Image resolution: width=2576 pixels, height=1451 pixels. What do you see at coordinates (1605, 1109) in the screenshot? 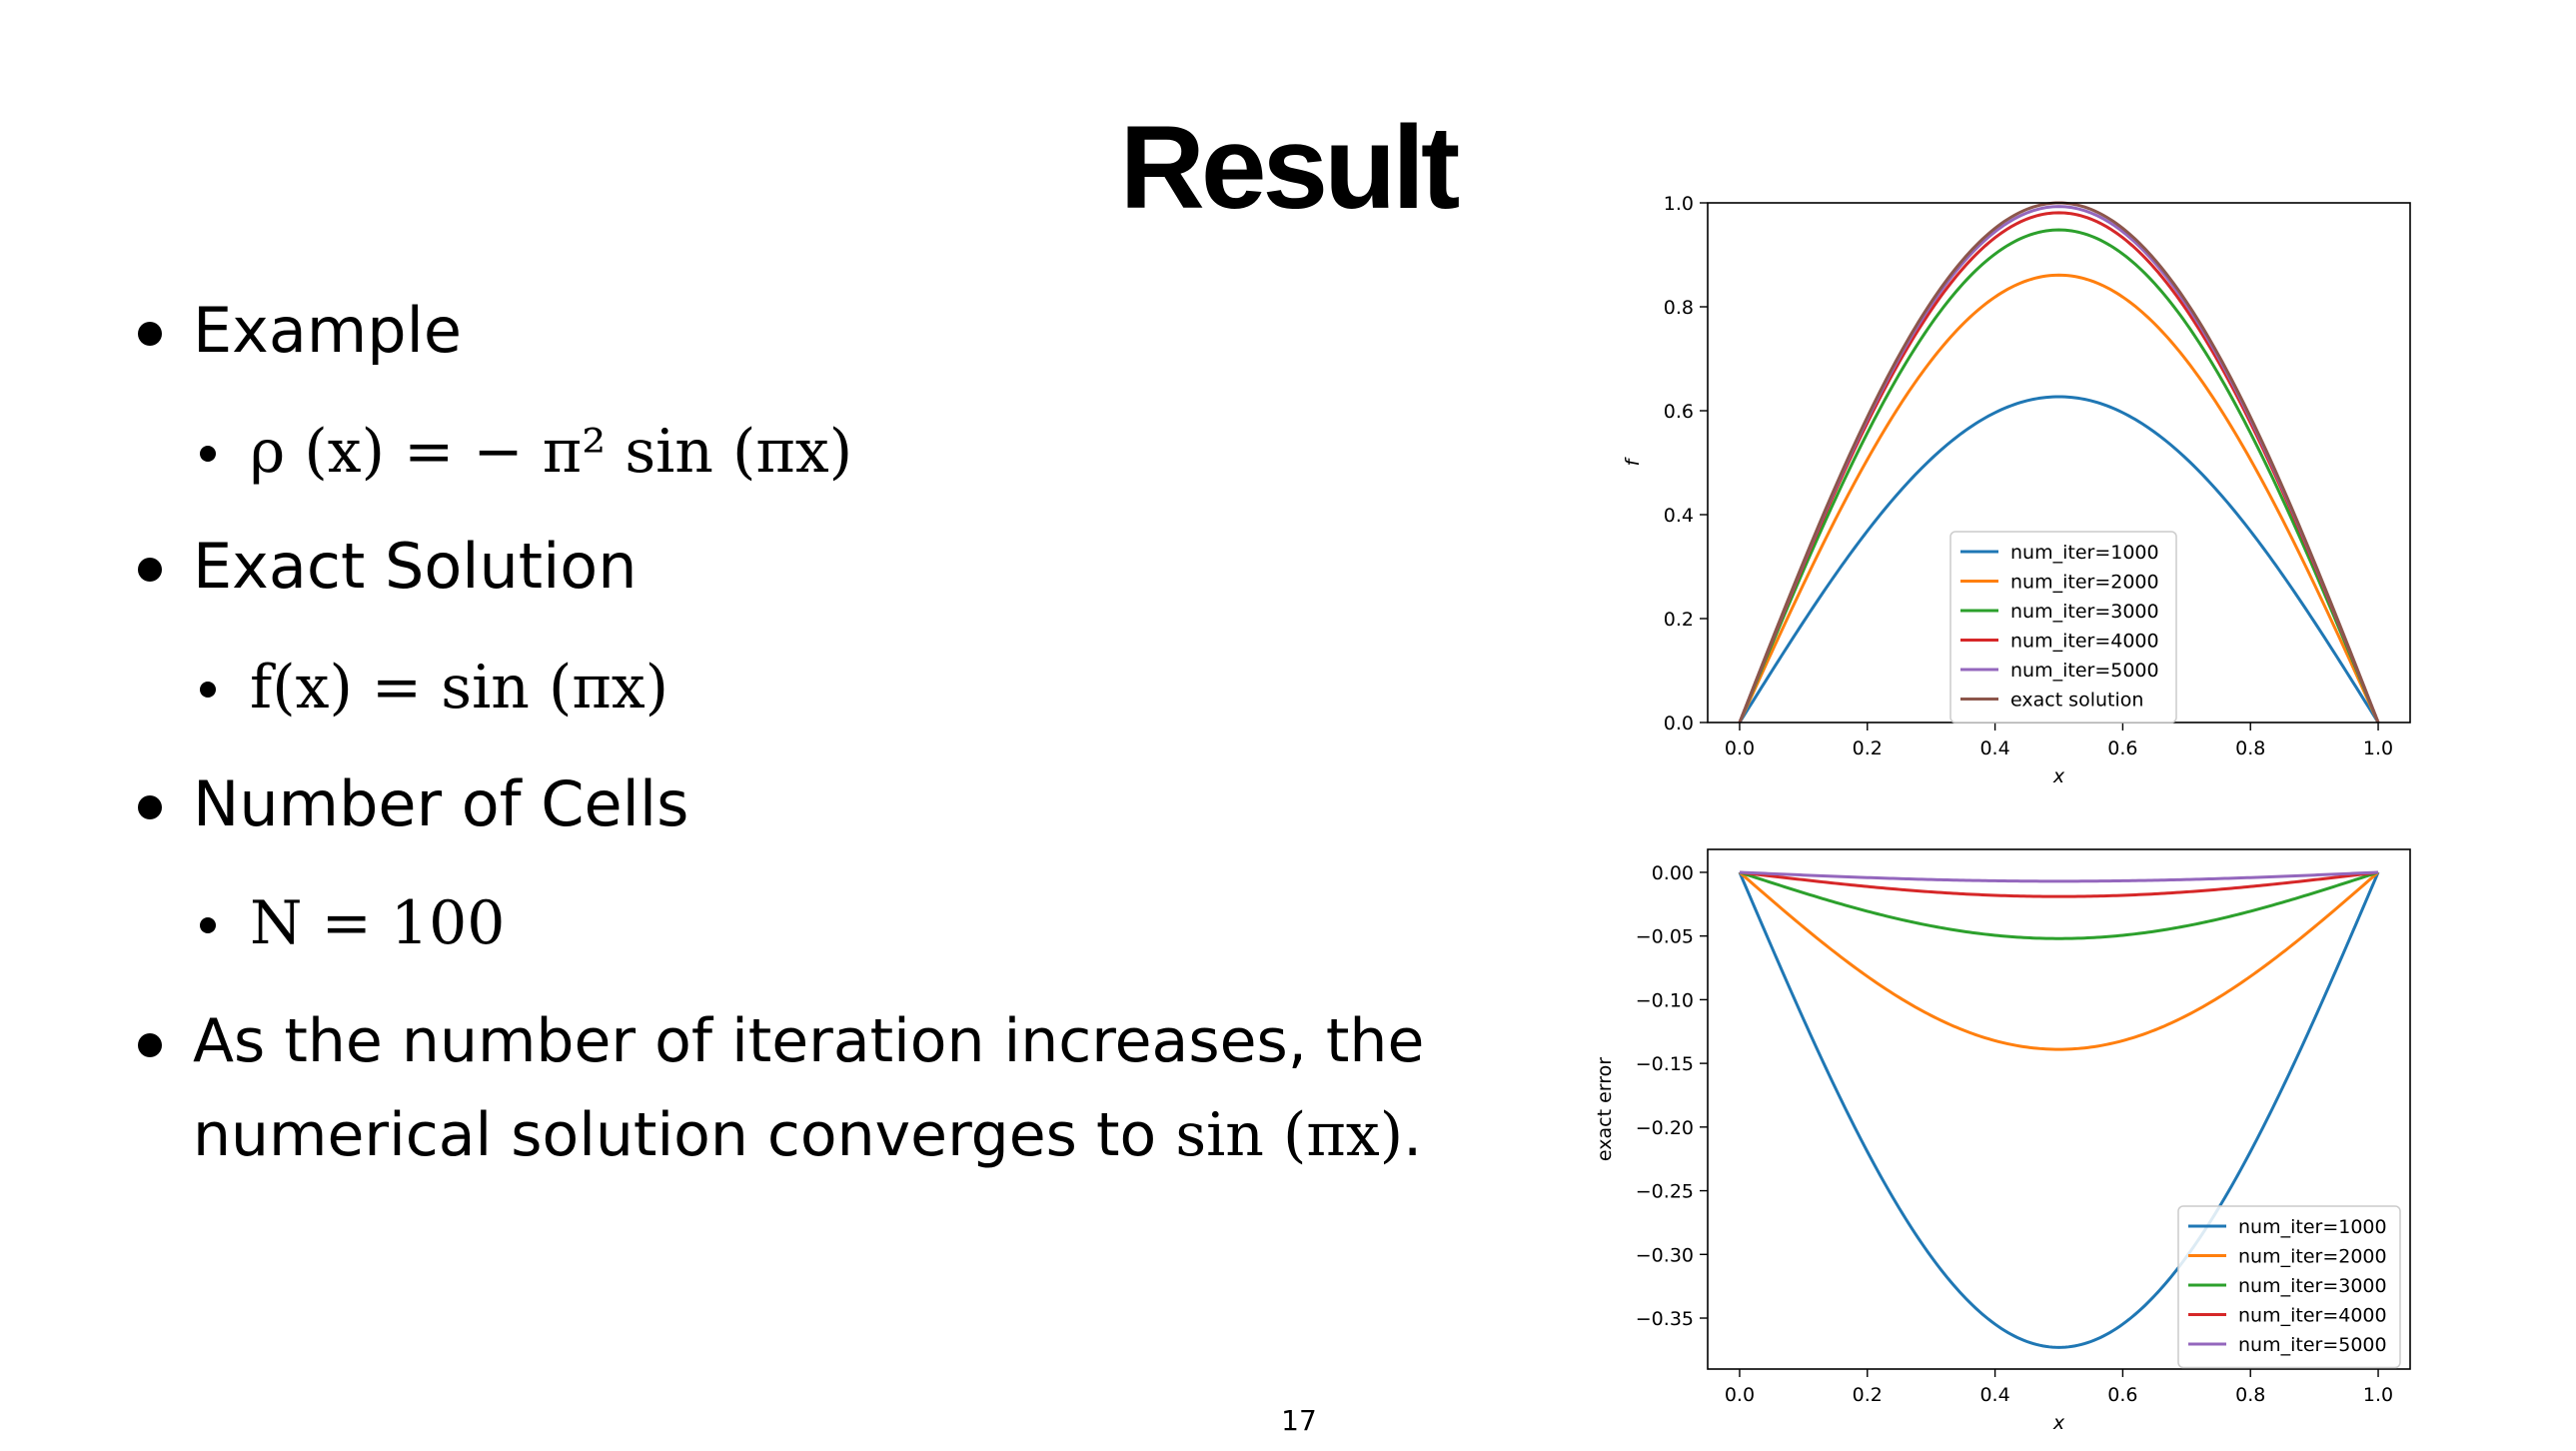
I see `y-axis-label-1: exact error` at bounding box center [1605, 1109].